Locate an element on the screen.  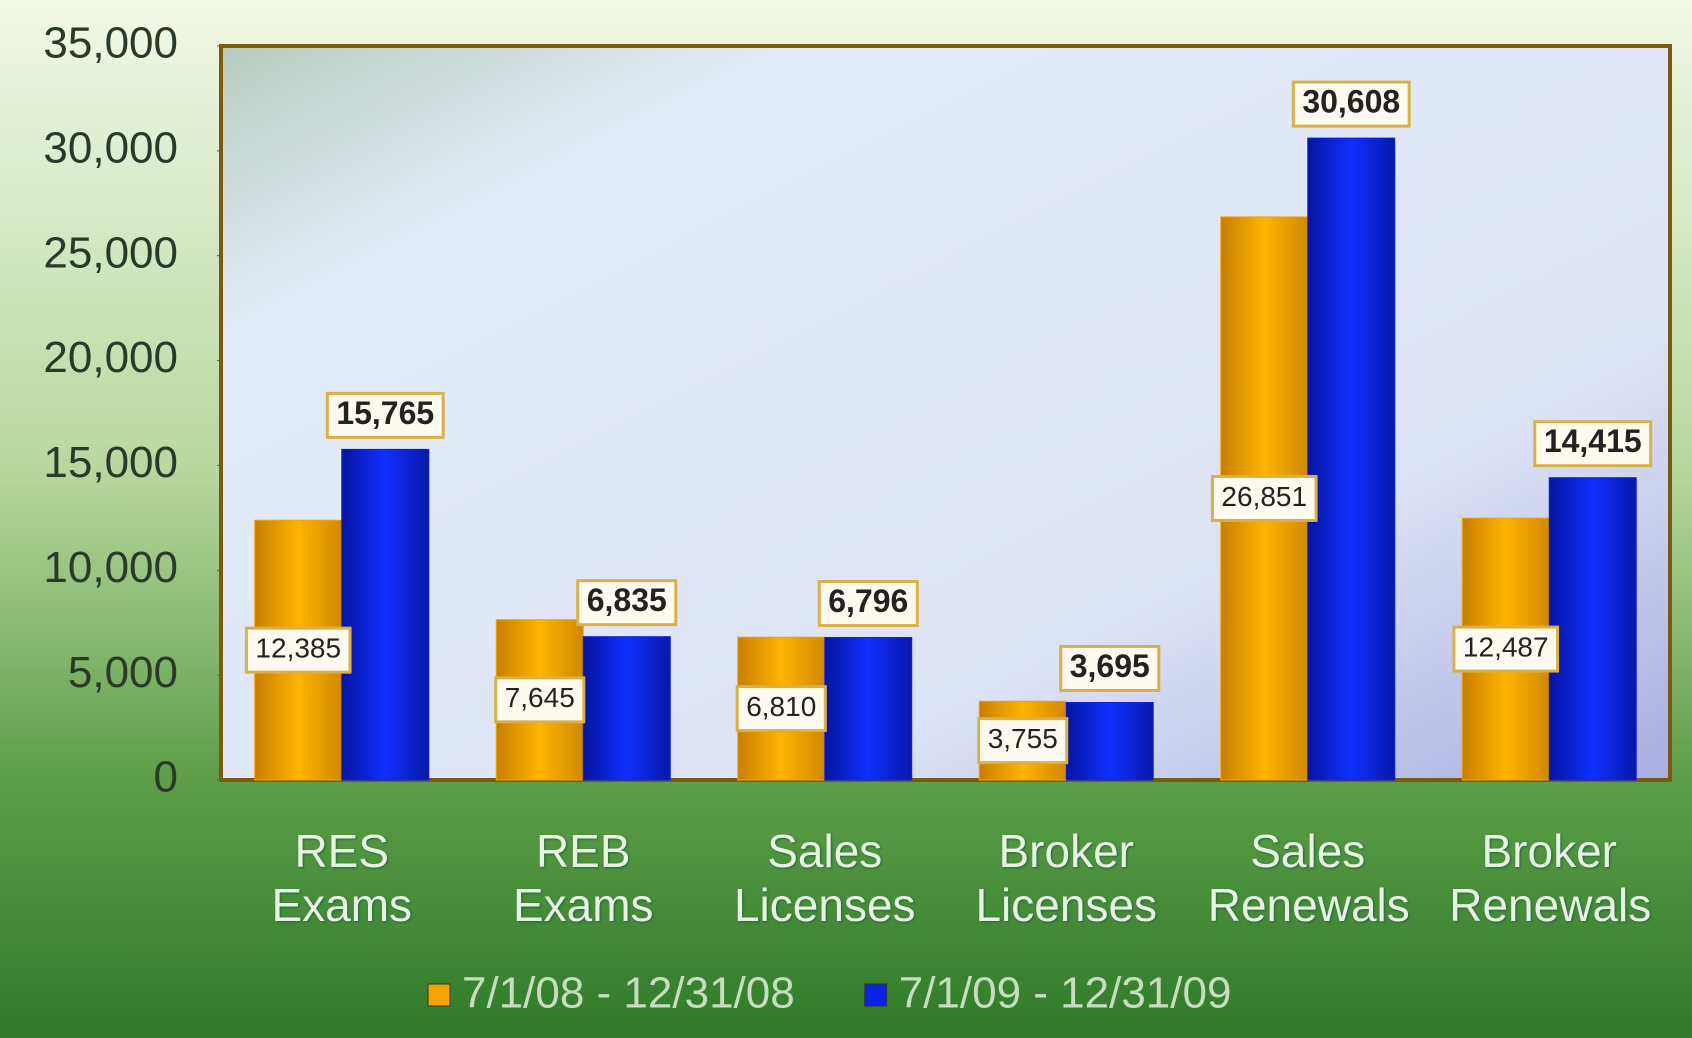
data-label: 30,608 is located at coordinates (1351, 102).